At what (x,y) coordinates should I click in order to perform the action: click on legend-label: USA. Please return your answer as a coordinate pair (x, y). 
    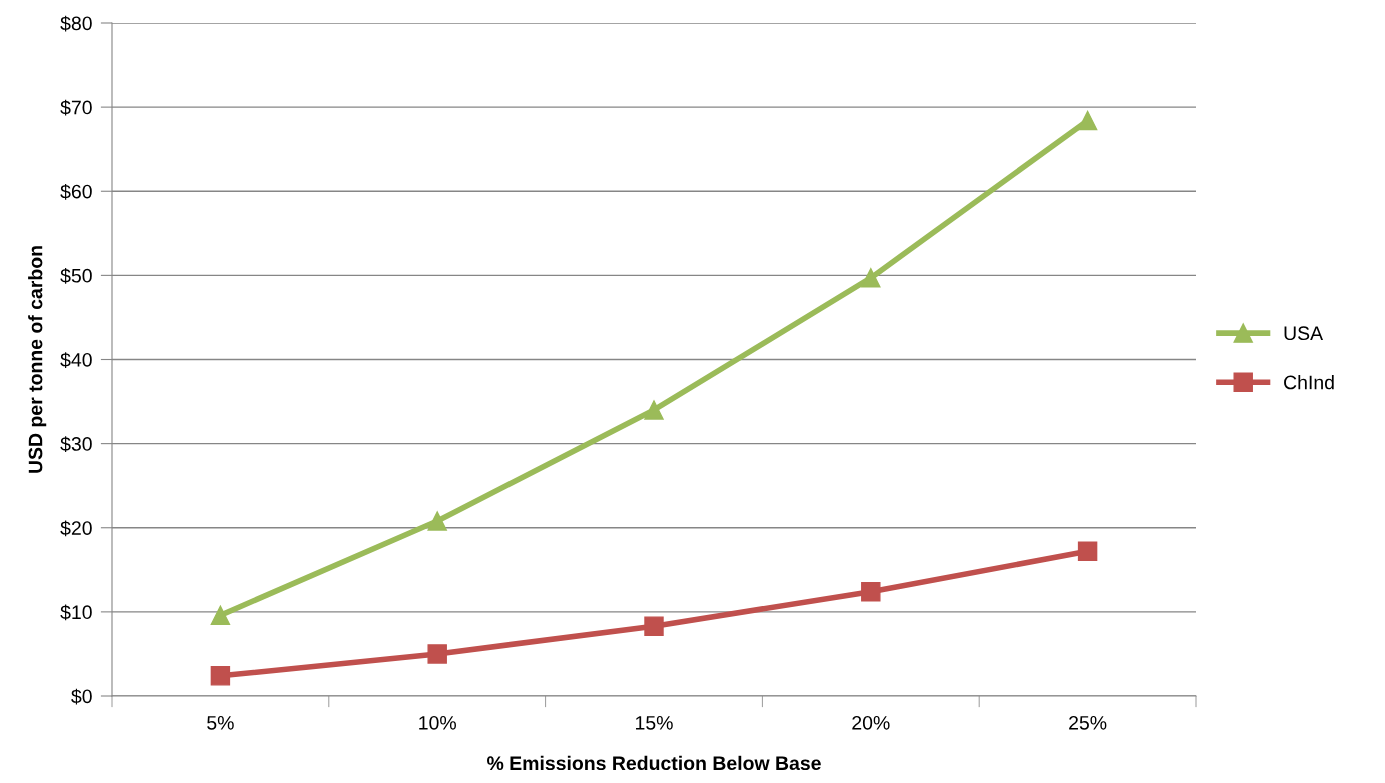
    Looking at the image, I should click on (1304, 333).